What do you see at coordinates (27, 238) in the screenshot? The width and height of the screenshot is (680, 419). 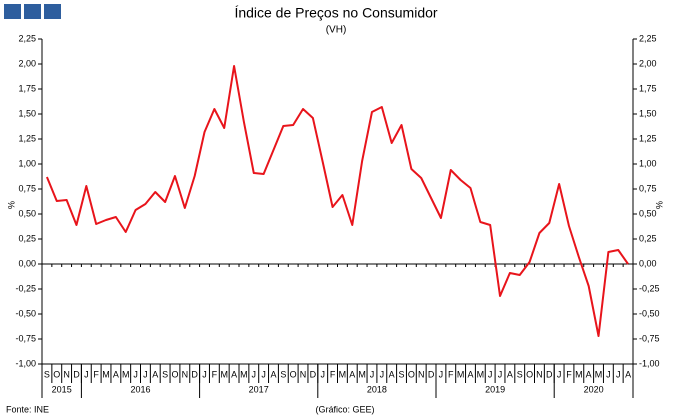 I see `y-tick-label: 0,25` at bounding box center [27, 238].